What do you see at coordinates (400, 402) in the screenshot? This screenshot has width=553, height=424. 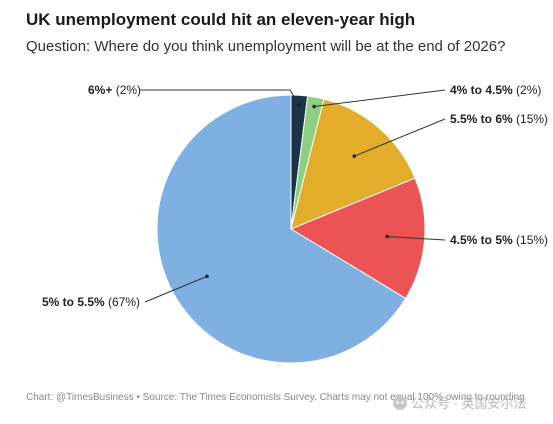 I see `wechat-icon` at bounding box center [400, 402].